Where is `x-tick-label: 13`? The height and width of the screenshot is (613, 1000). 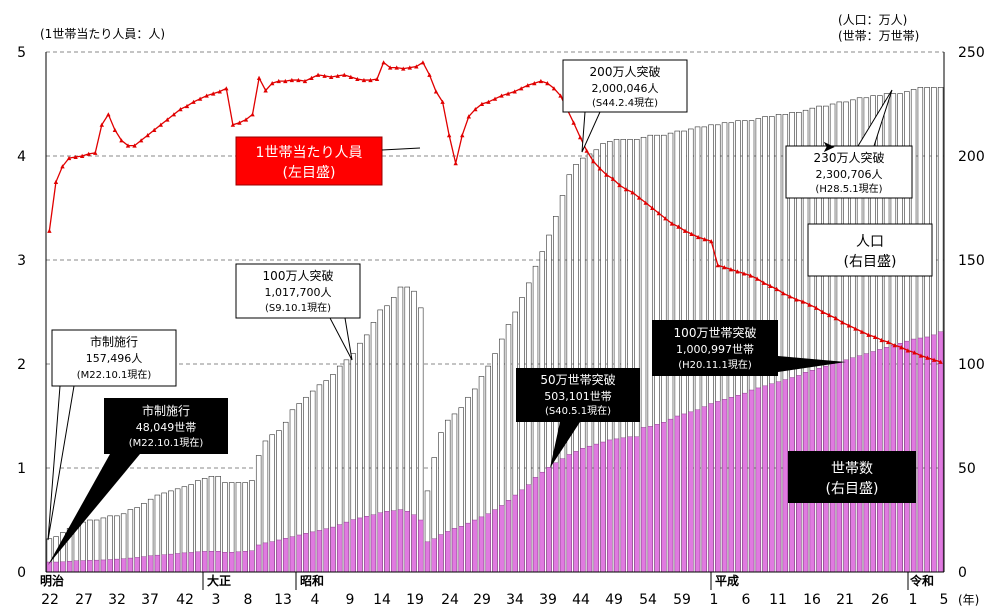
x-tick-label: 13 is located at coordinates (283, 600).